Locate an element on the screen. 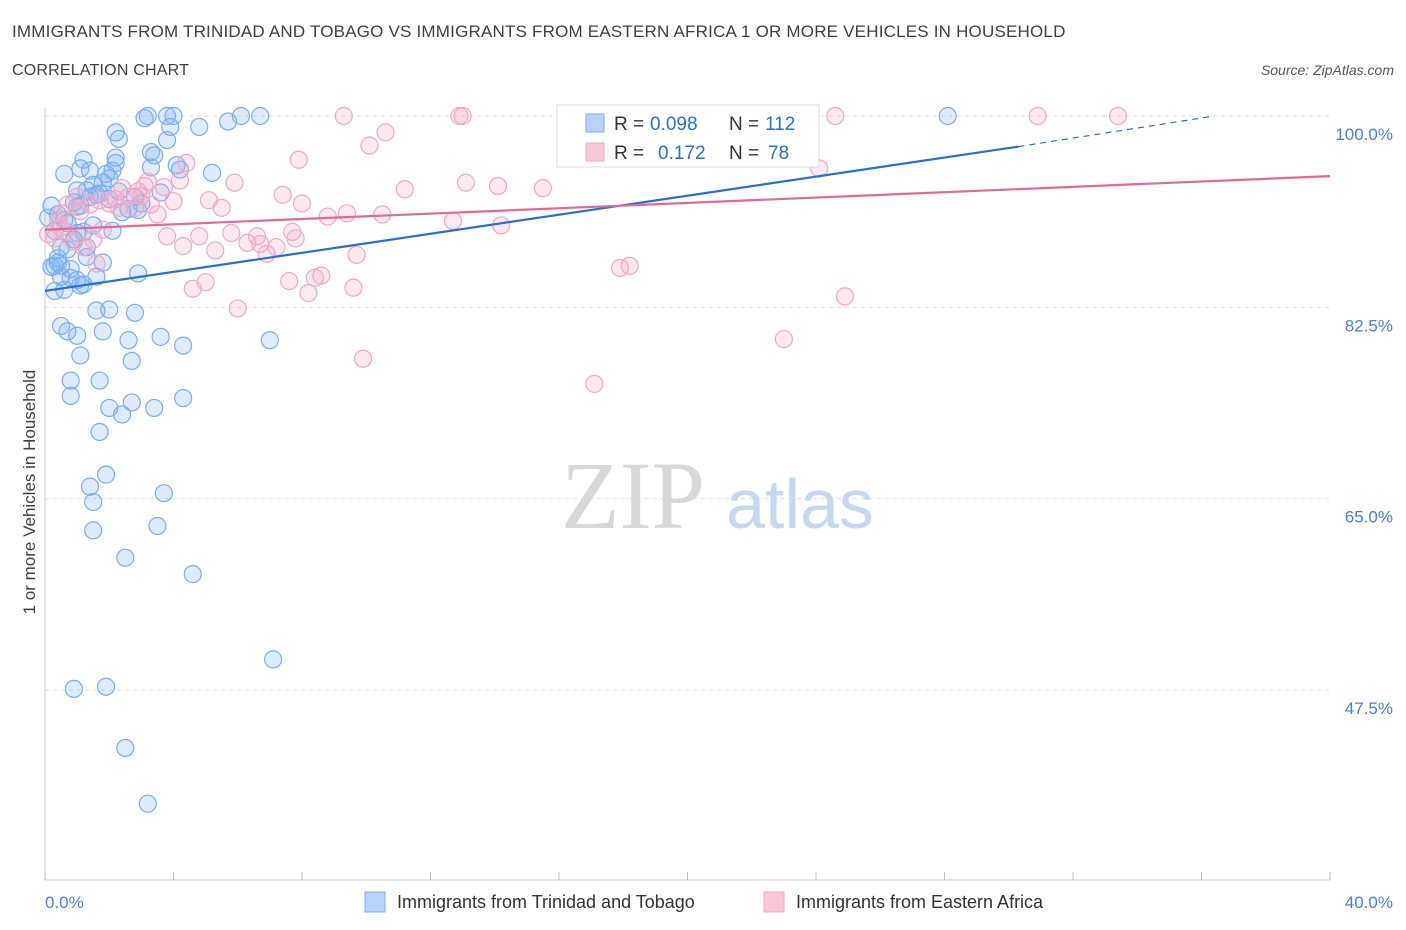  stats-n-label-blue: N = is located at coordinates (744, 124).